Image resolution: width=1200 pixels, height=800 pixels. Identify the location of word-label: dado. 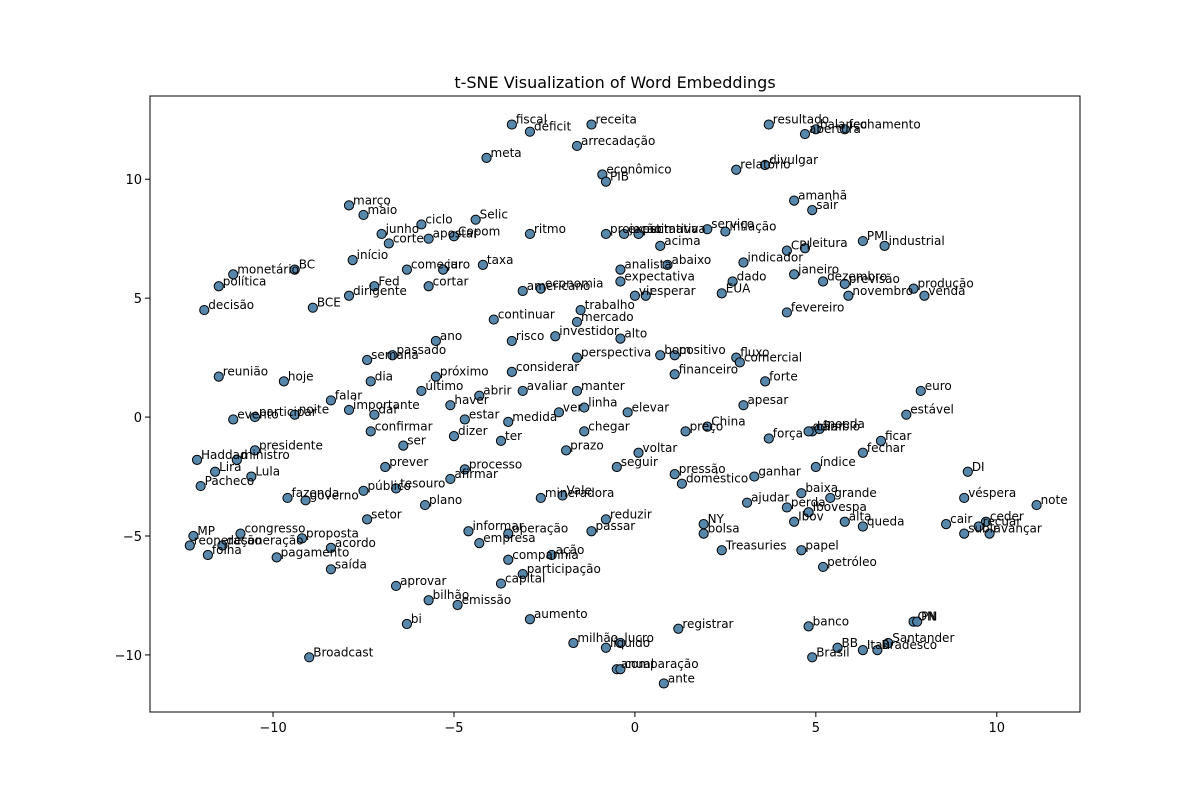
(752, 277).